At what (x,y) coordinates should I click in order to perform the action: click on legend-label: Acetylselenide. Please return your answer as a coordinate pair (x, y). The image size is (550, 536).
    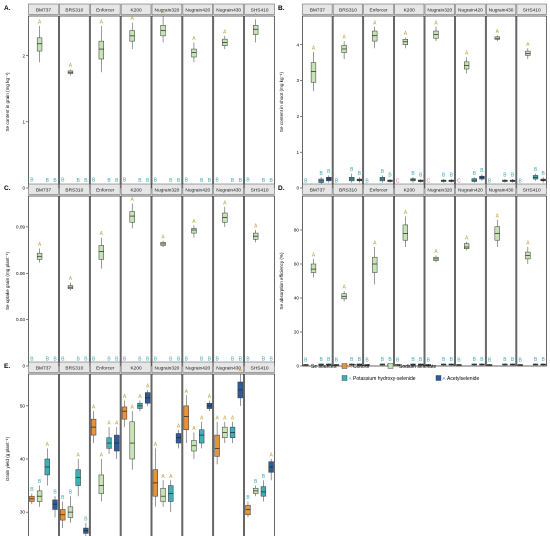
    Looking at the image, I should click on (463, 379).